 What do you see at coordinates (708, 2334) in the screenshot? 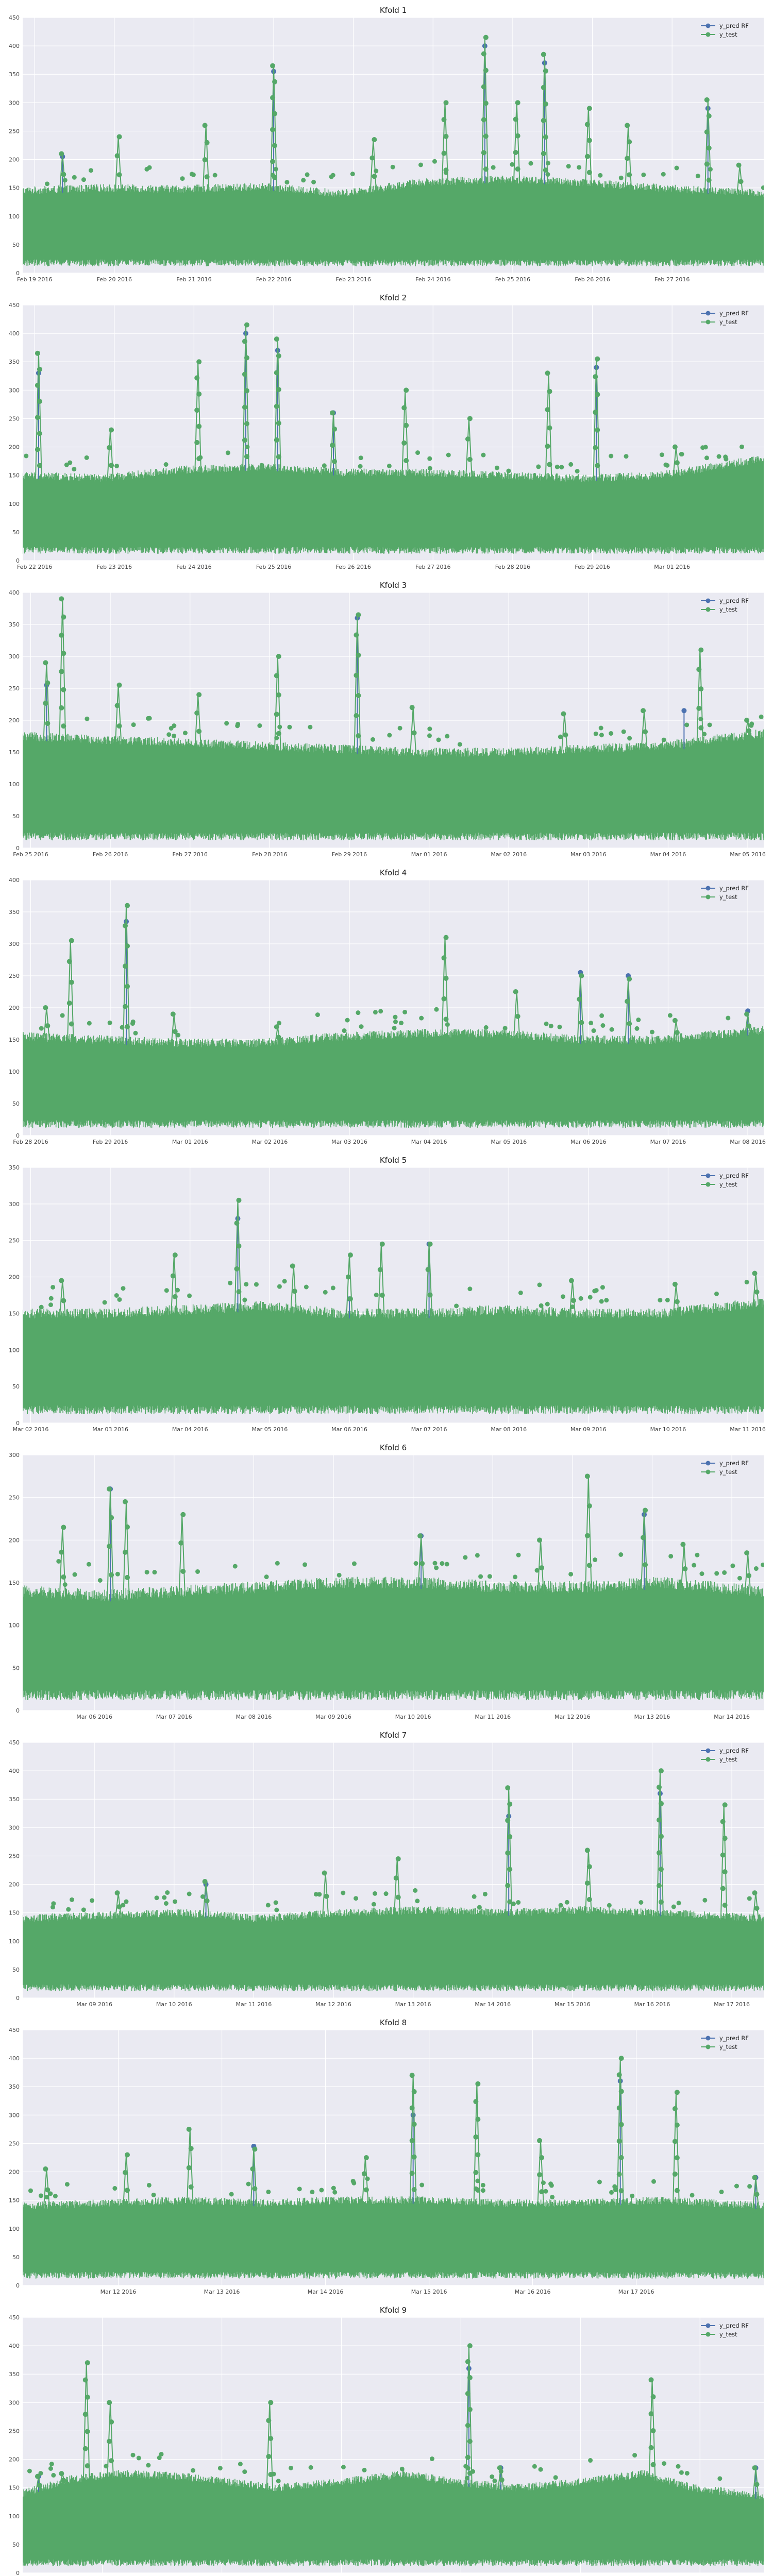
I see `legend-marker` at bounding box center [708, 2334].